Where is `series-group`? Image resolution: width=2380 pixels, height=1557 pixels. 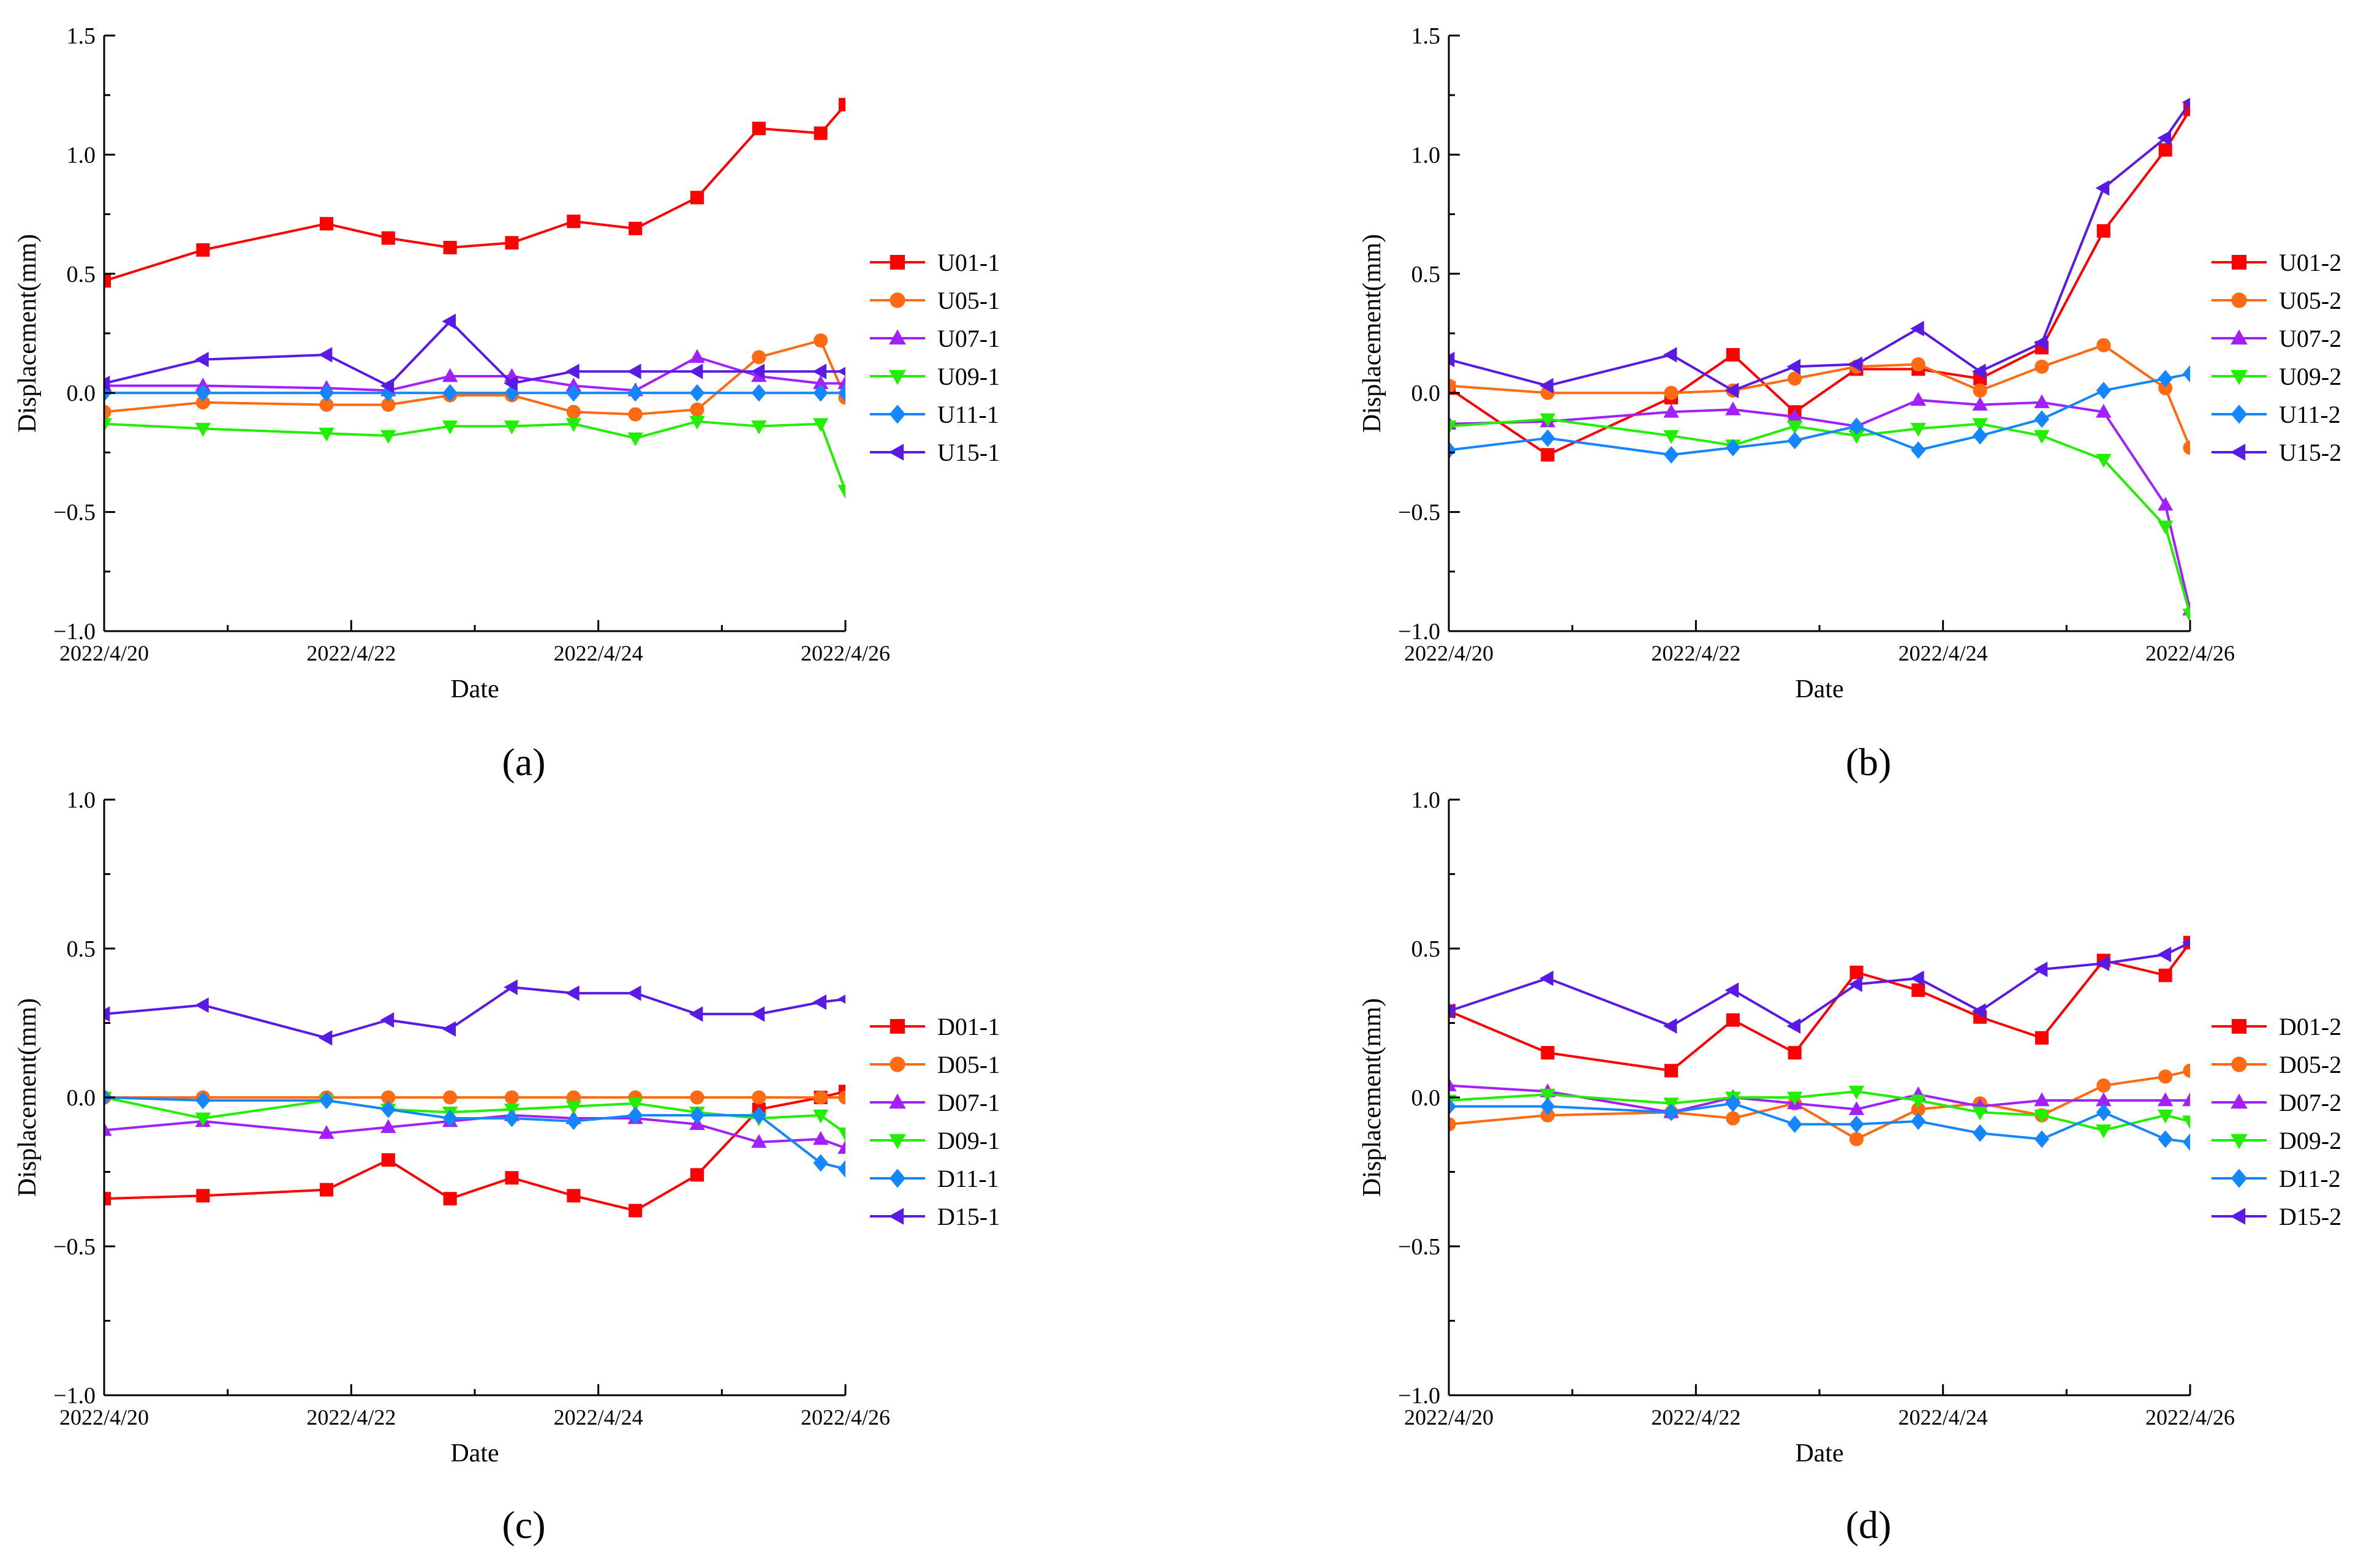 series-group is located at coordinates (1819, 360).